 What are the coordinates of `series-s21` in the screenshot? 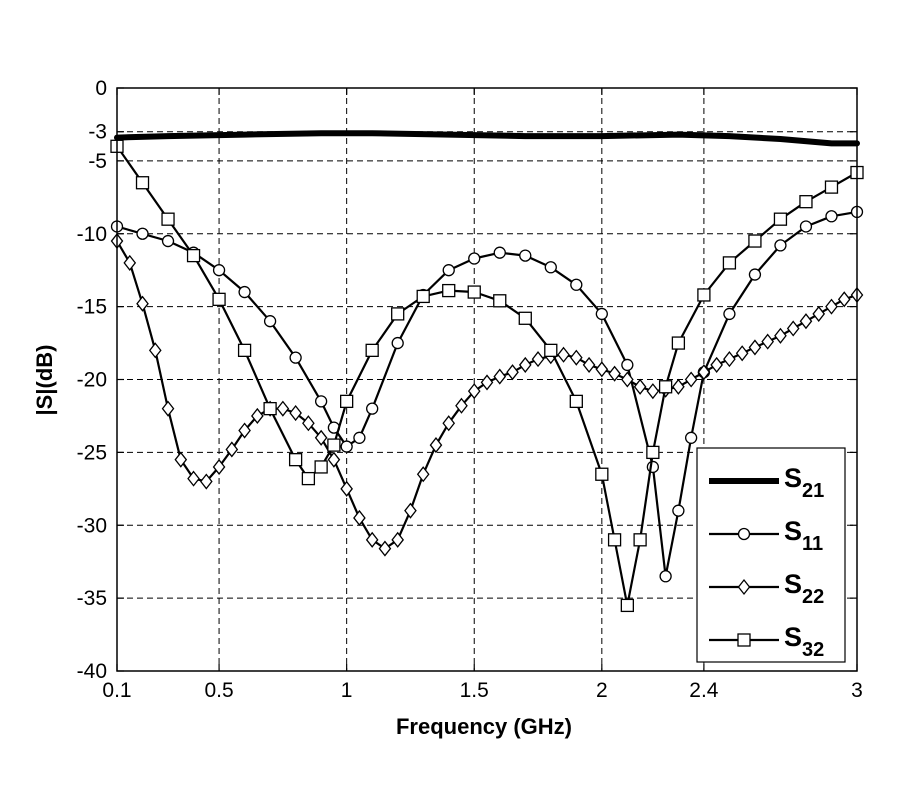 It's located at (487, 138).